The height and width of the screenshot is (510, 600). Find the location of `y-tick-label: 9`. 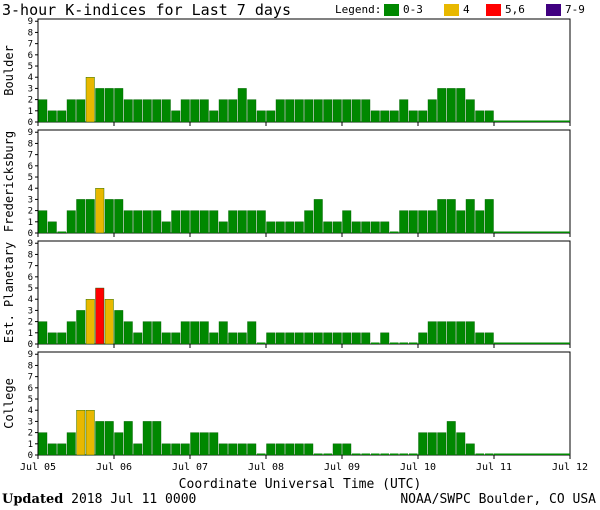

y-tick-label: 9 is located at coordinates (30, 133).